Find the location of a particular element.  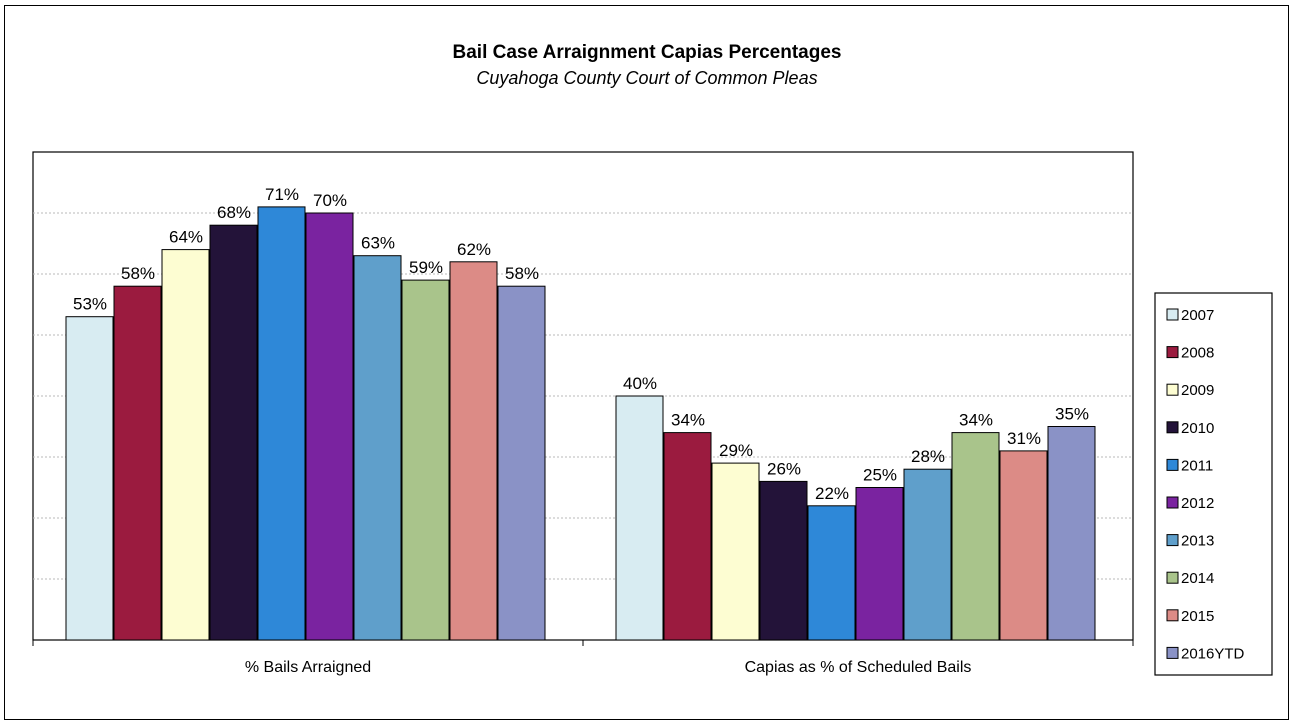

data-label-2012-0: 70% is located at coordinates (330, 200).